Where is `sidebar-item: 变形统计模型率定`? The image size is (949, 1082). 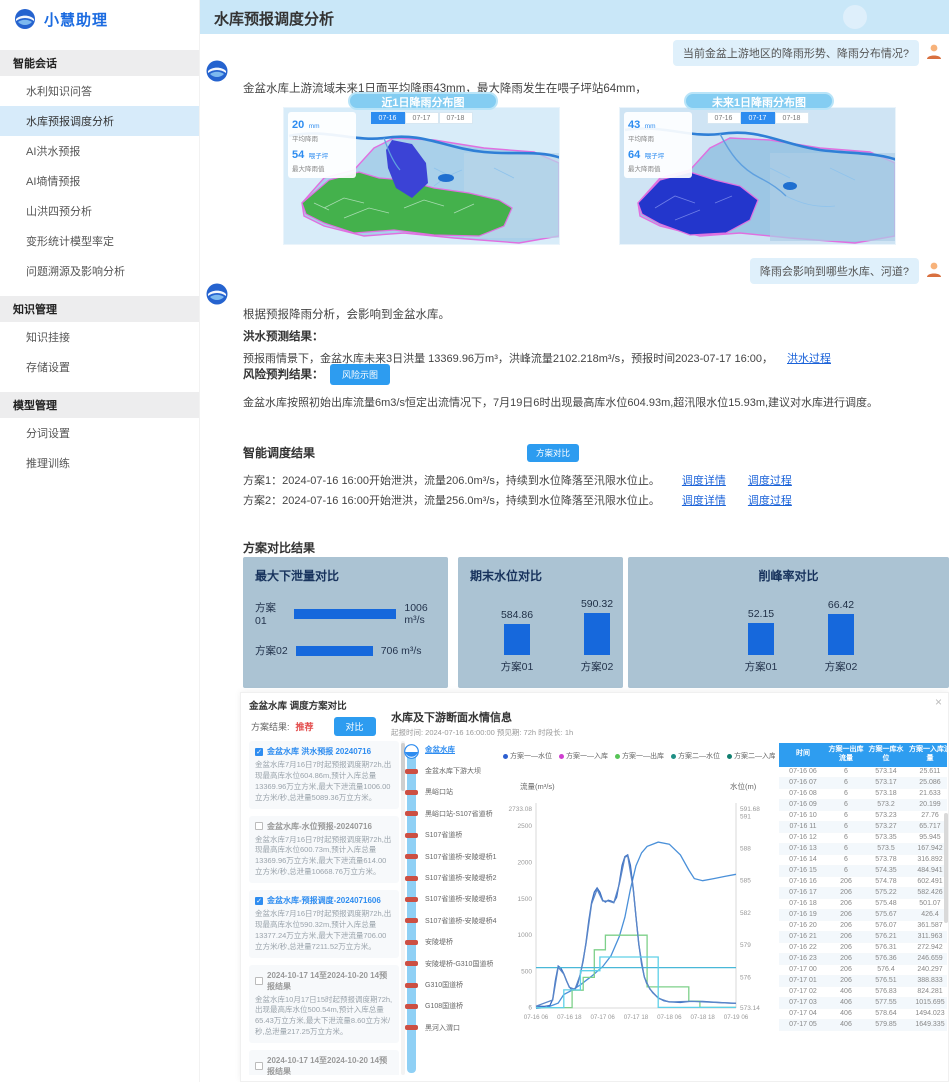
sidebar-item: 变形统计模型率定 is located at coordinates (70, 242).